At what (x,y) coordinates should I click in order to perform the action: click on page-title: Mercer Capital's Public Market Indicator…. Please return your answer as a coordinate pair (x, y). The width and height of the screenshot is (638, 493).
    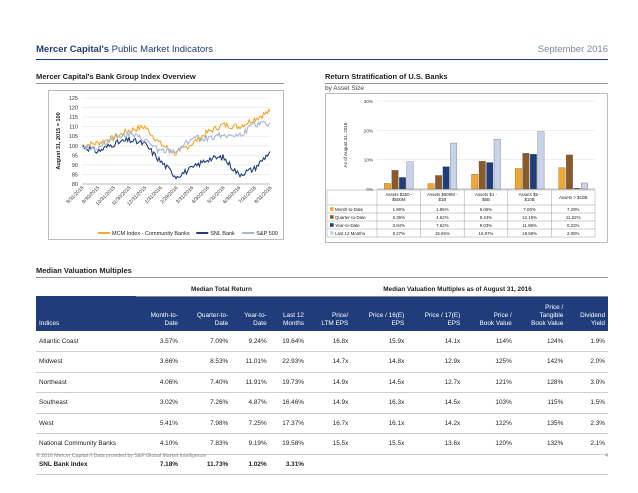
    Looking at the image, I should click on (125, 49).